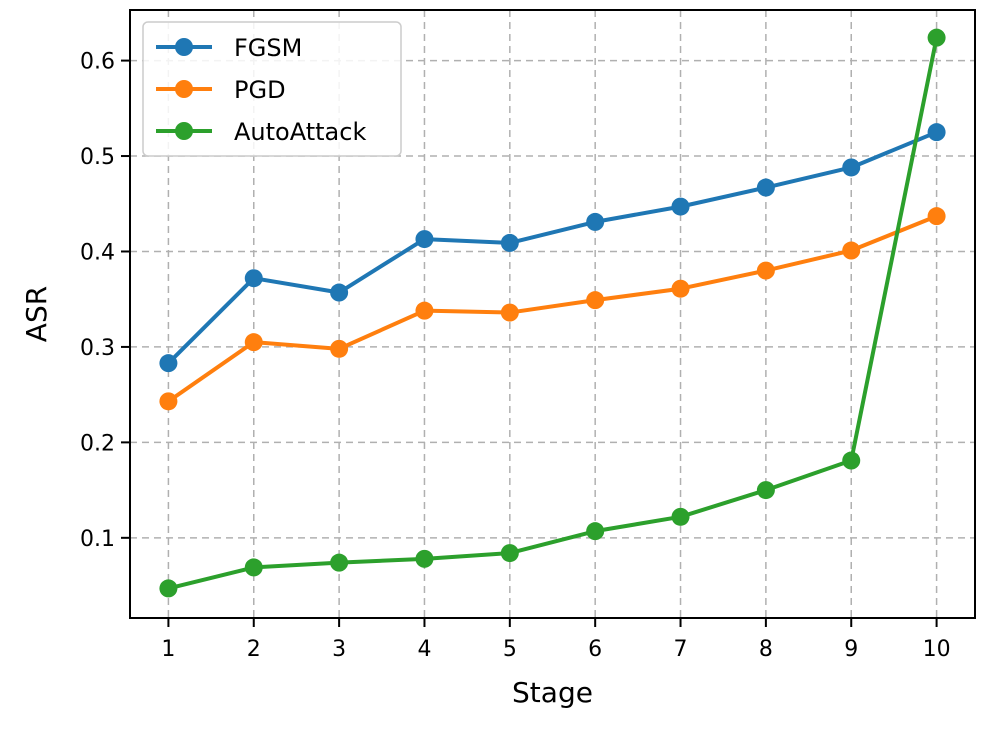  I want to click on x-tick-label: 3, so click(339, 649).